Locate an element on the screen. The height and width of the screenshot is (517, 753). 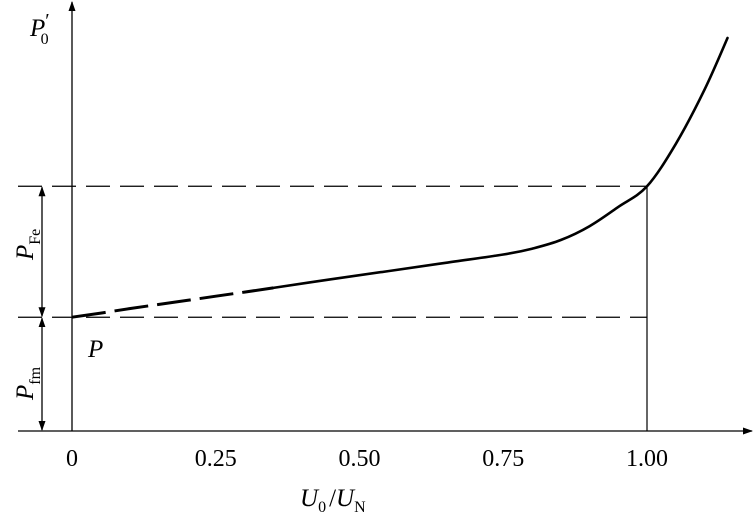
p-fm-main: P is located at coordinates (25, 393).